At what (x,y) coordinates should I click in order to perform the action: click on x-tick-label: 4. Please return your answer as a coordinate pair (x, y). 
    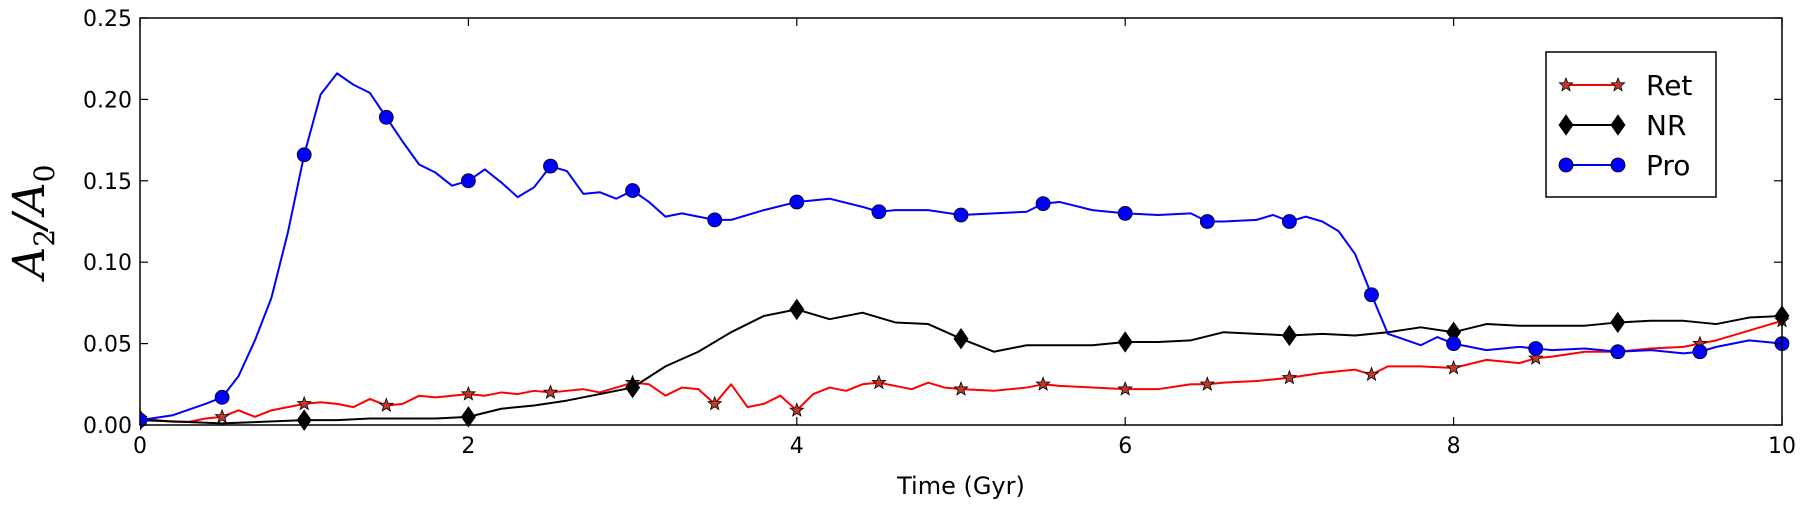
    Looking at the image, I should click on (797, 446).